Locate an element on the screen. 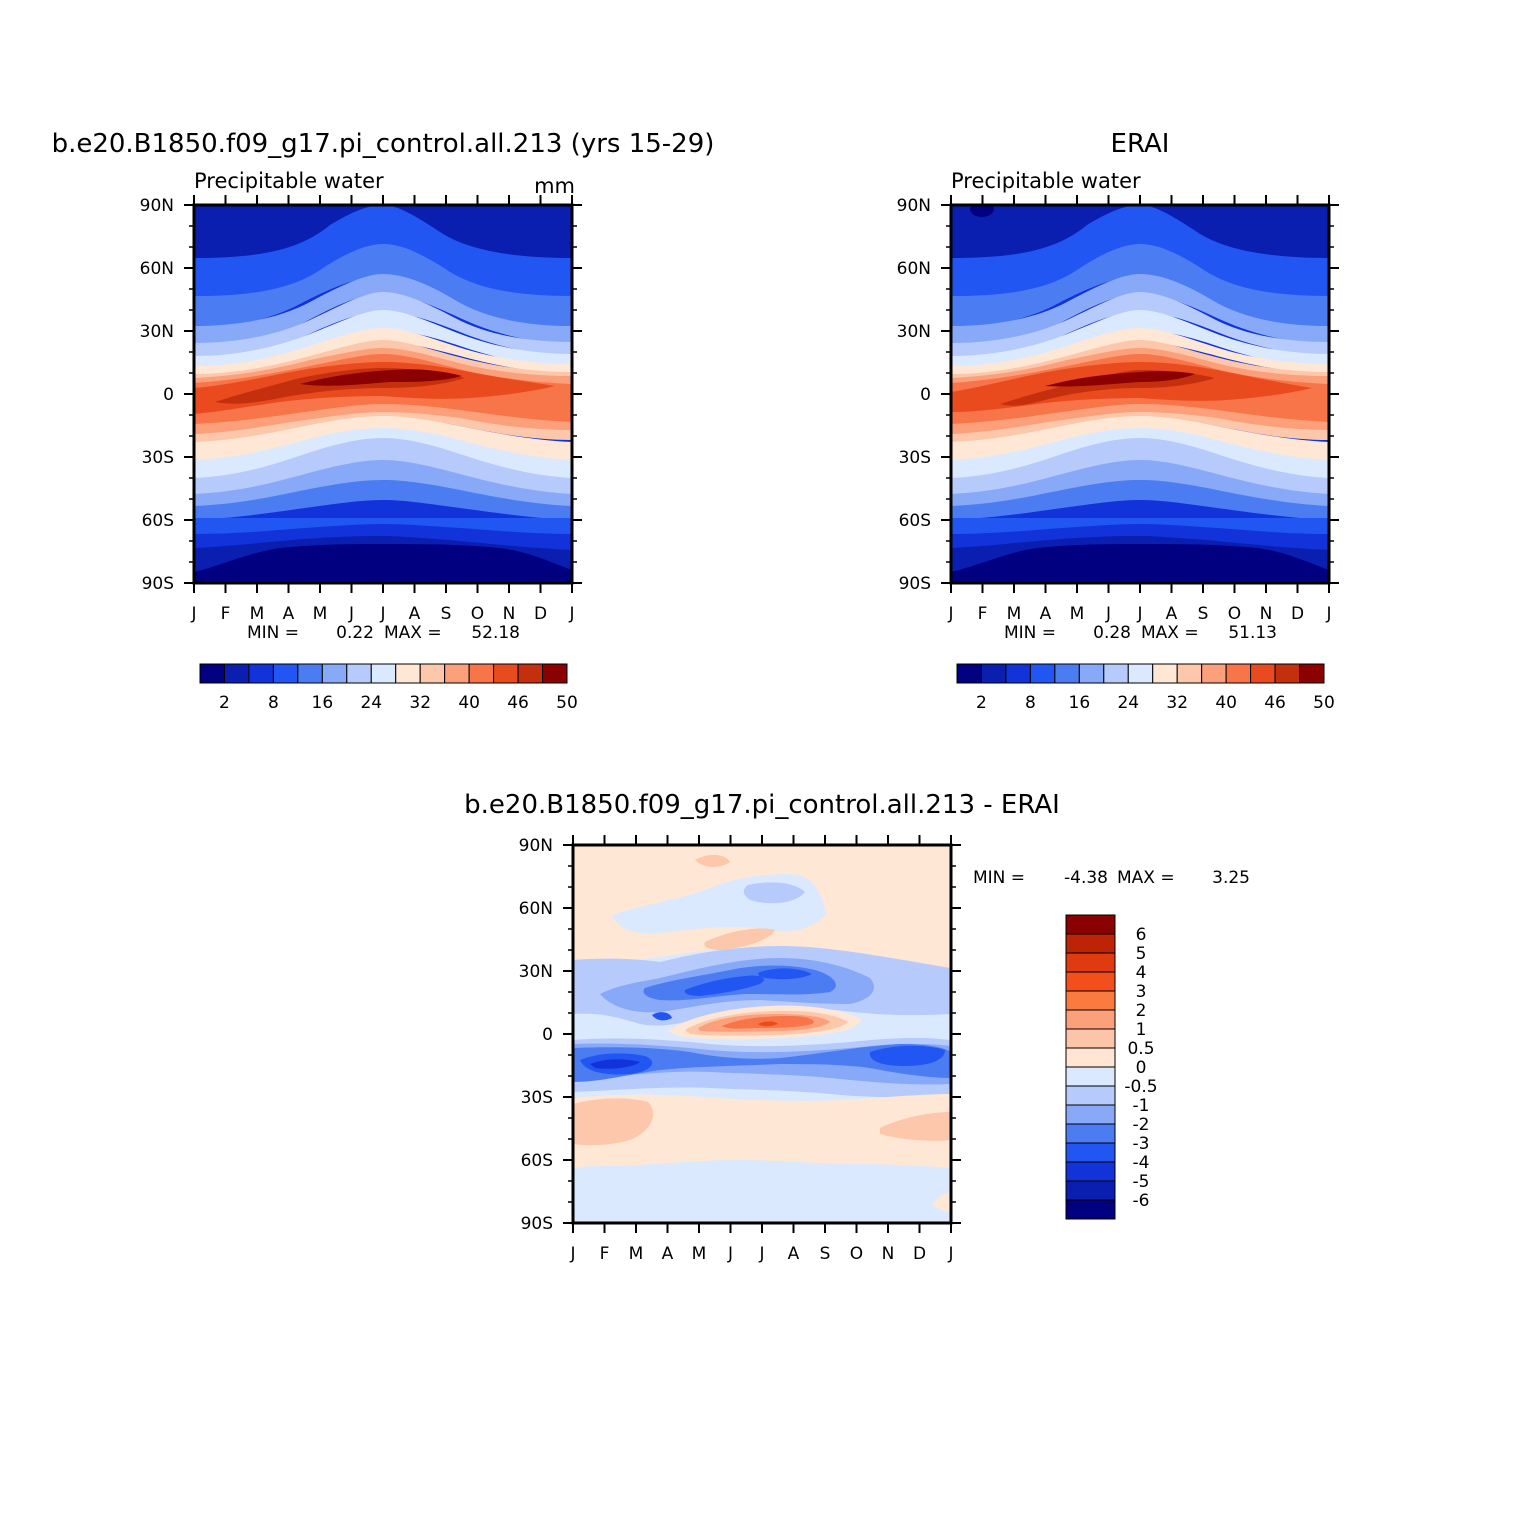 This screenshot has width=1524, height=1528. diff-max-value: 3.25 is located at coordinates (1231, 878).